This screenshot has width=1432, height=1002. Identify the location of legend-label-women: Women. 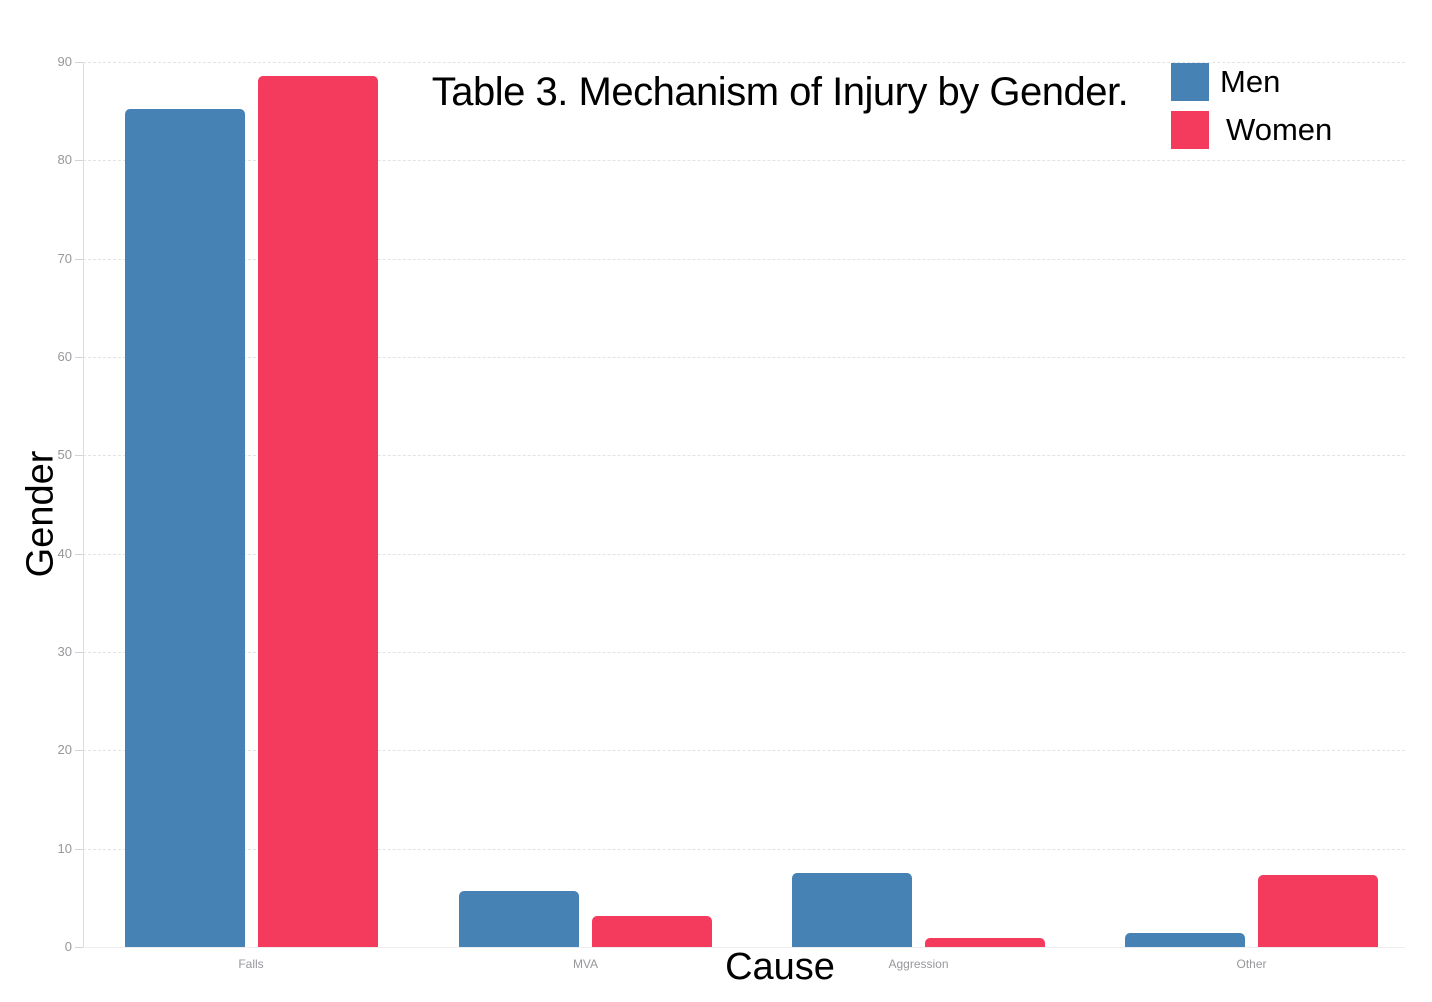
(1279, 129).